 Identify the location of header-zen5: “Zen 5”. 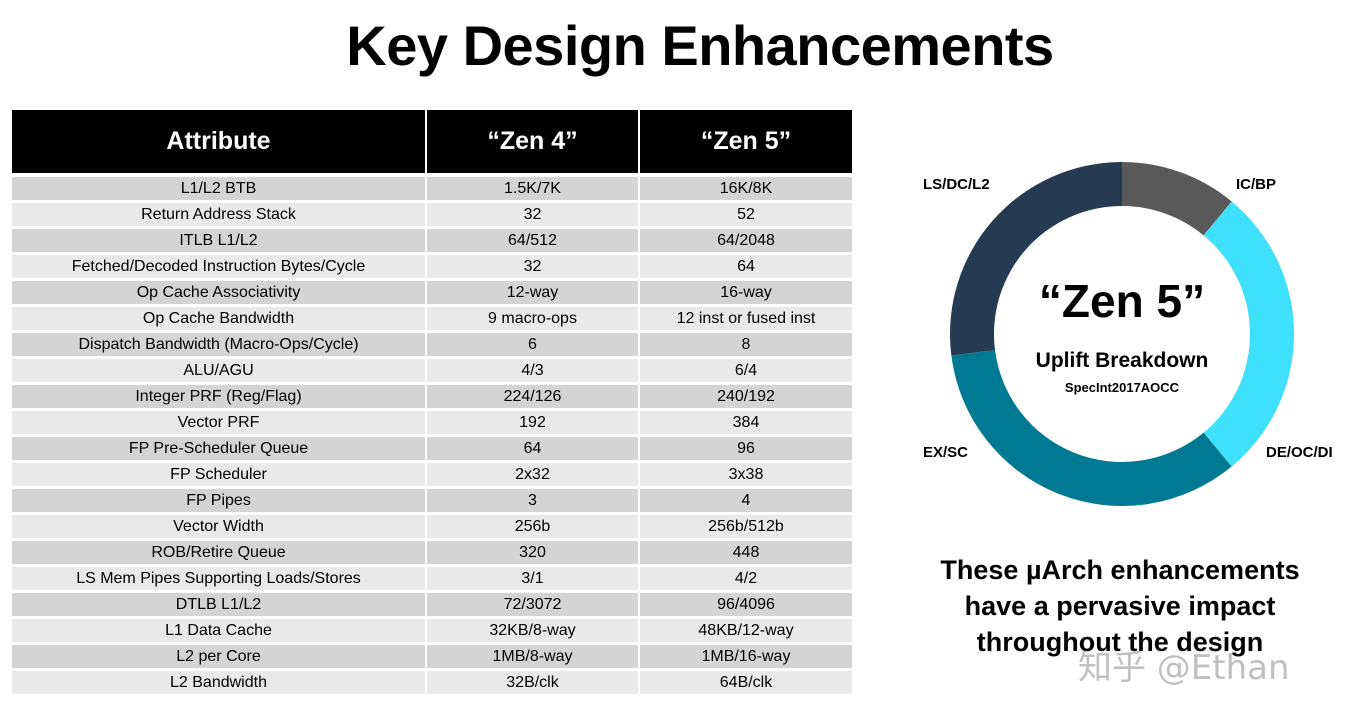
(746, 143).